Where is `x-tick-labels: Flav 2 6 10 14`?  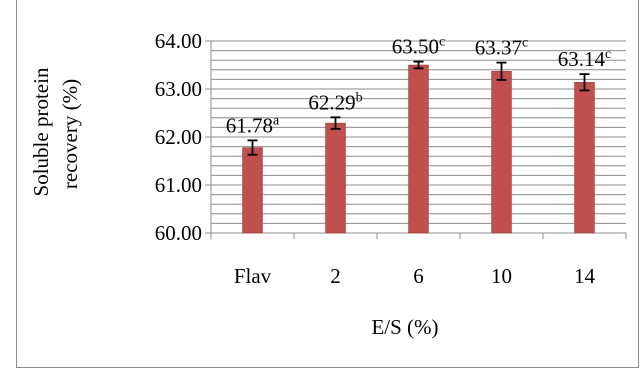
x-tick-labels: Flav 2 6 10 14 is located at coordinates (415, 276).